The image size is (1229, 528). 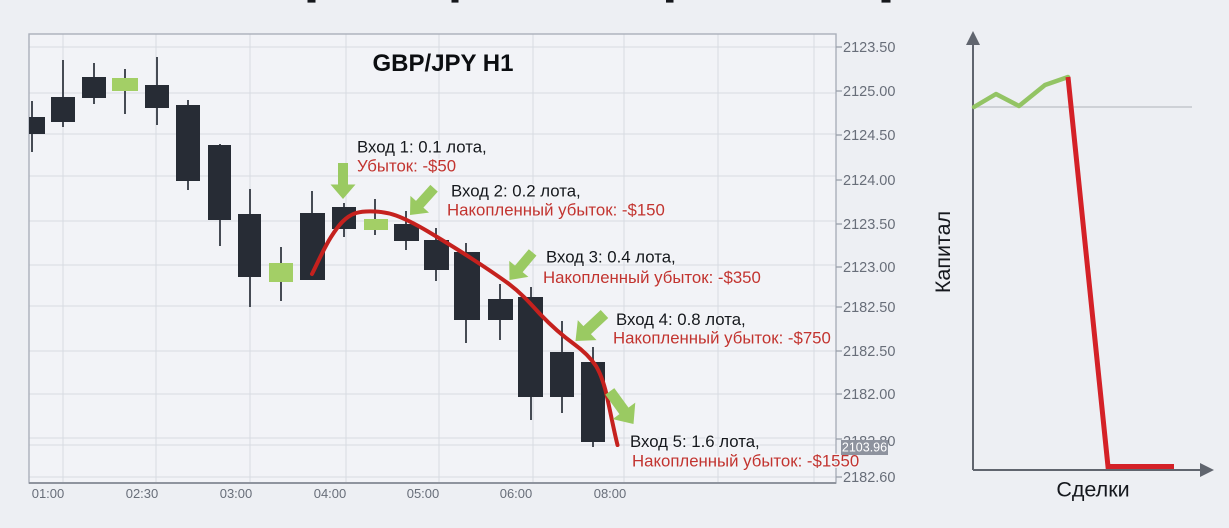 What do you see at coordinates (1092, 490) in the screenshot?
I see `svg-text: Сделки` at bounding box center [1092, 490].